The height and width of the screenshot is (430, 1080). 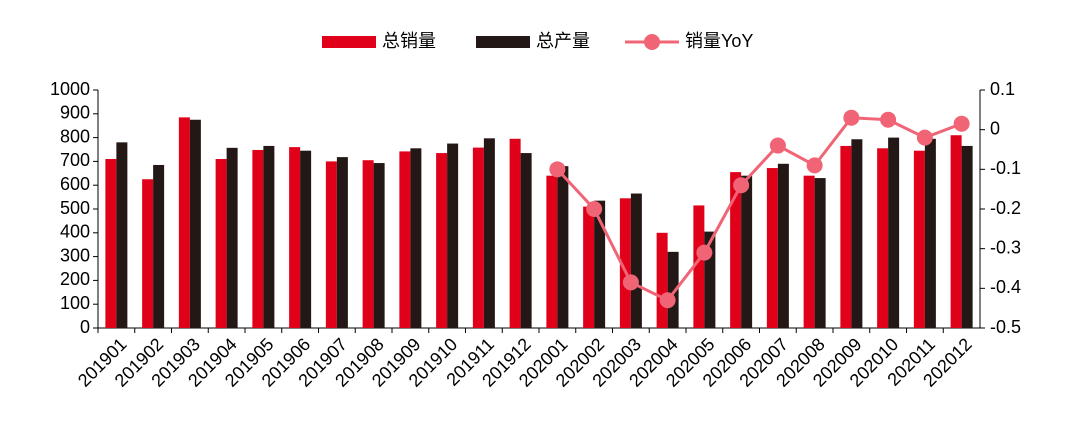 What do you see at coordinates (70, 89) in the screenshot?
I see `y-tick-label: 1000` at bounding box center [70, 89].